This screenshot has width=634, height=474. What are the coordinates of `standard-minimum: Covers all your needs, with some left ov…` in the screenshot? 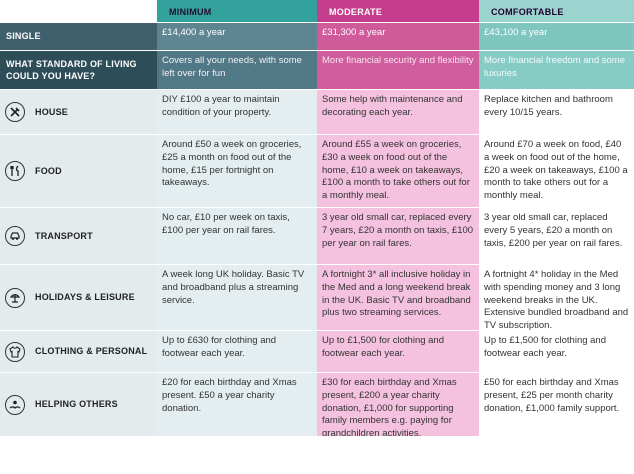 It's located at (237, 70).